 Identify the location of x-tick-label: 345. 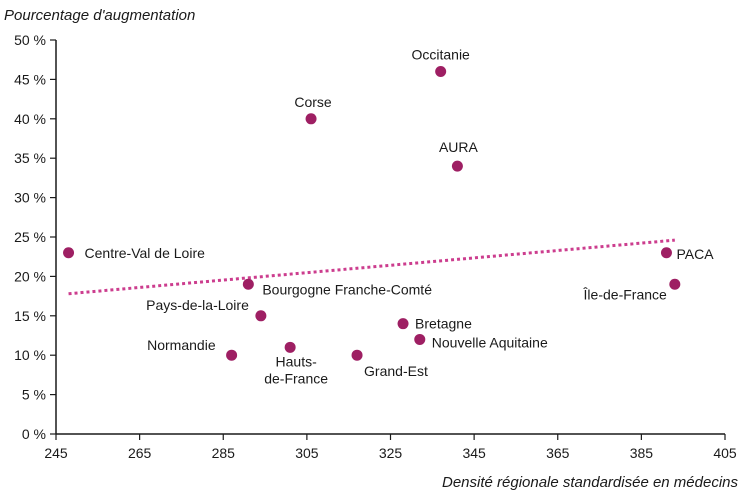
(474, 453).